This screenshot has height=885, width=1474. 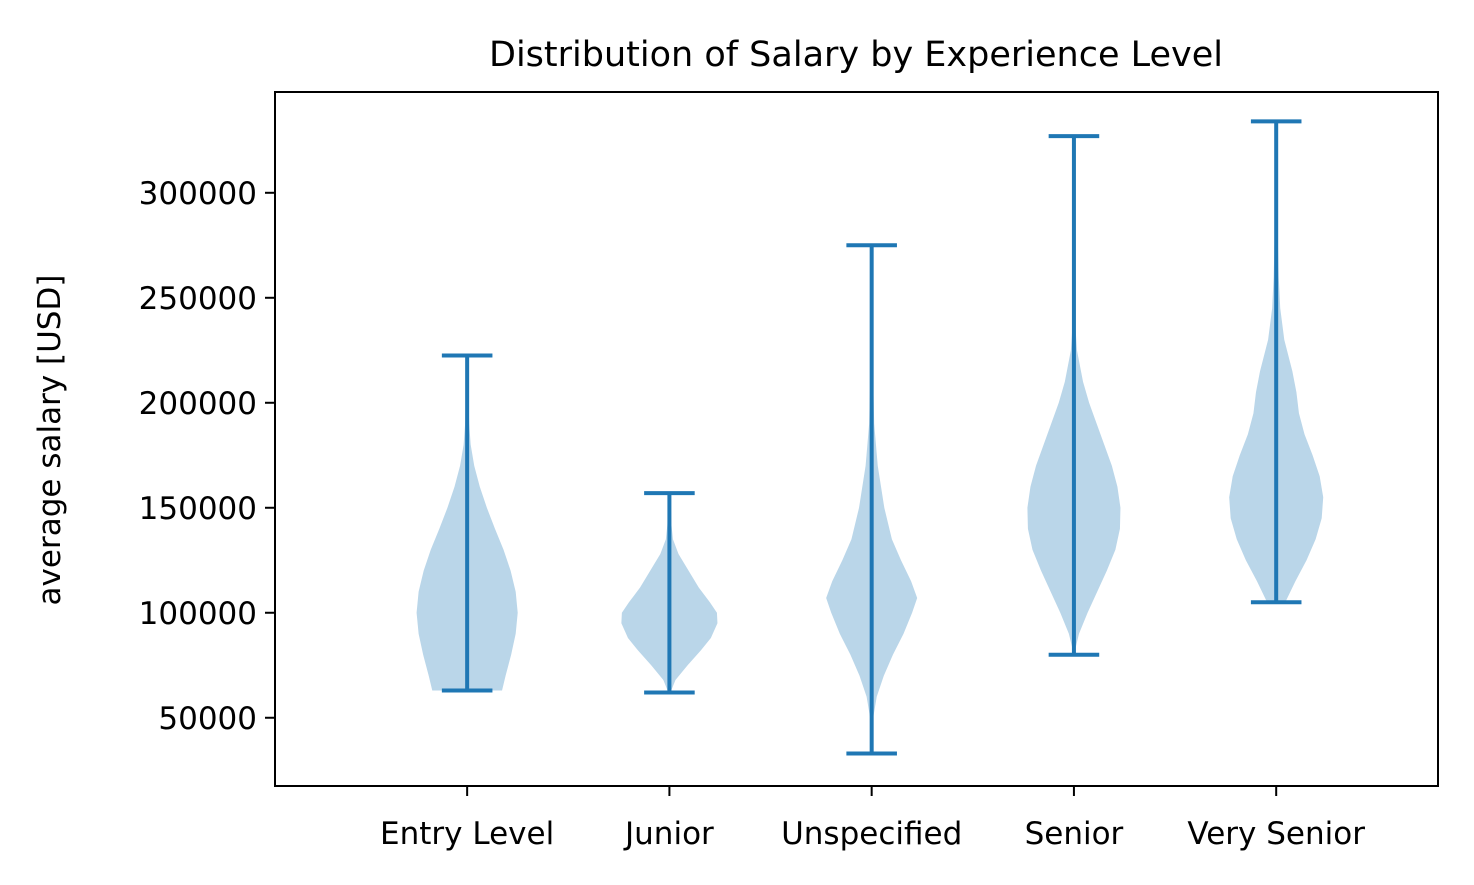 I want to click on y-tick-label: 300000, so click(x=198, y=194).